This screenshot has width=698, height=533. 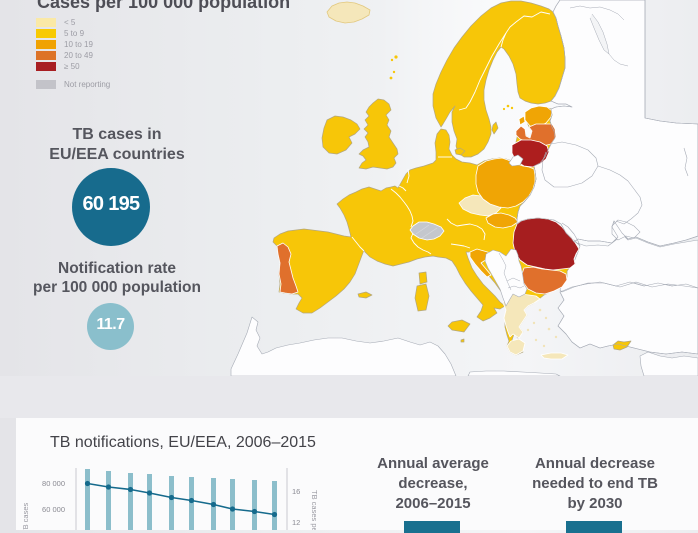 What do you see at coordinates (296, 491) in the screenshot?
I see `svg-text: 16` at bounding box center [296, 491].